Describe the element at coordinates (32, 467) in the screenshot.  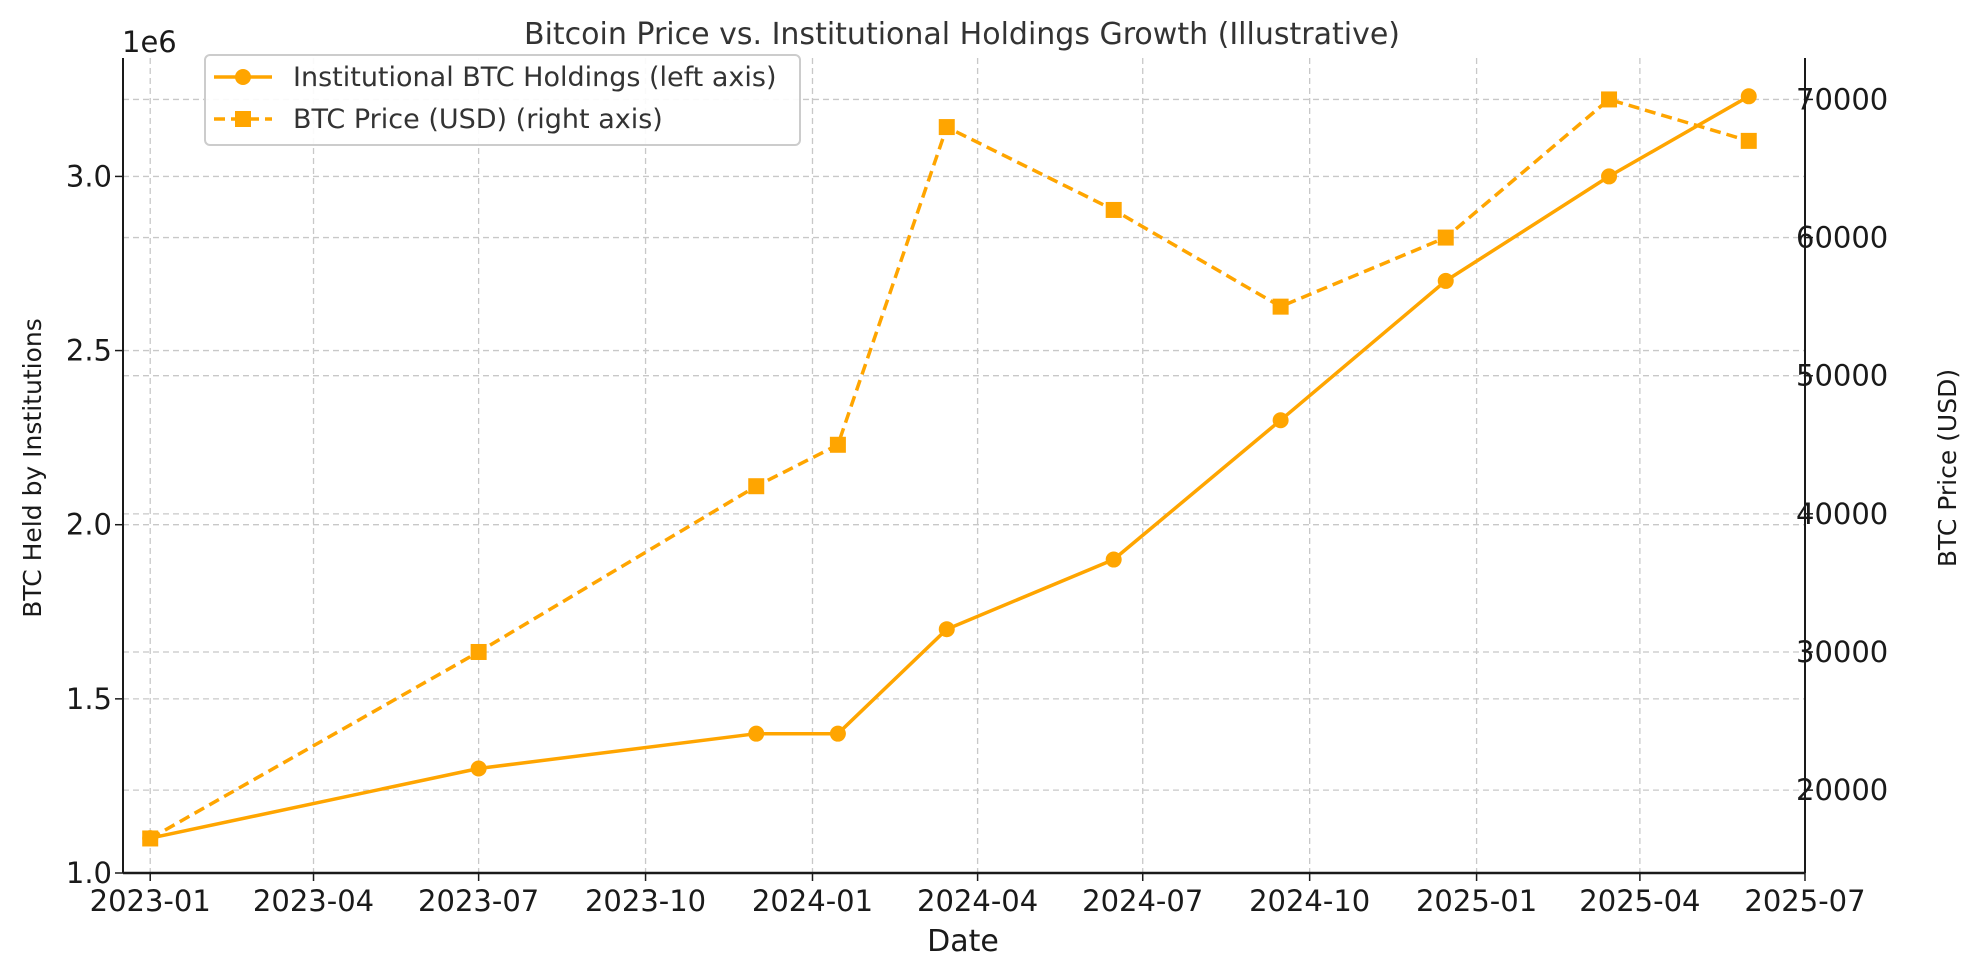
I see `y-axis-left-title: BTC Held by Institutions` at that location.